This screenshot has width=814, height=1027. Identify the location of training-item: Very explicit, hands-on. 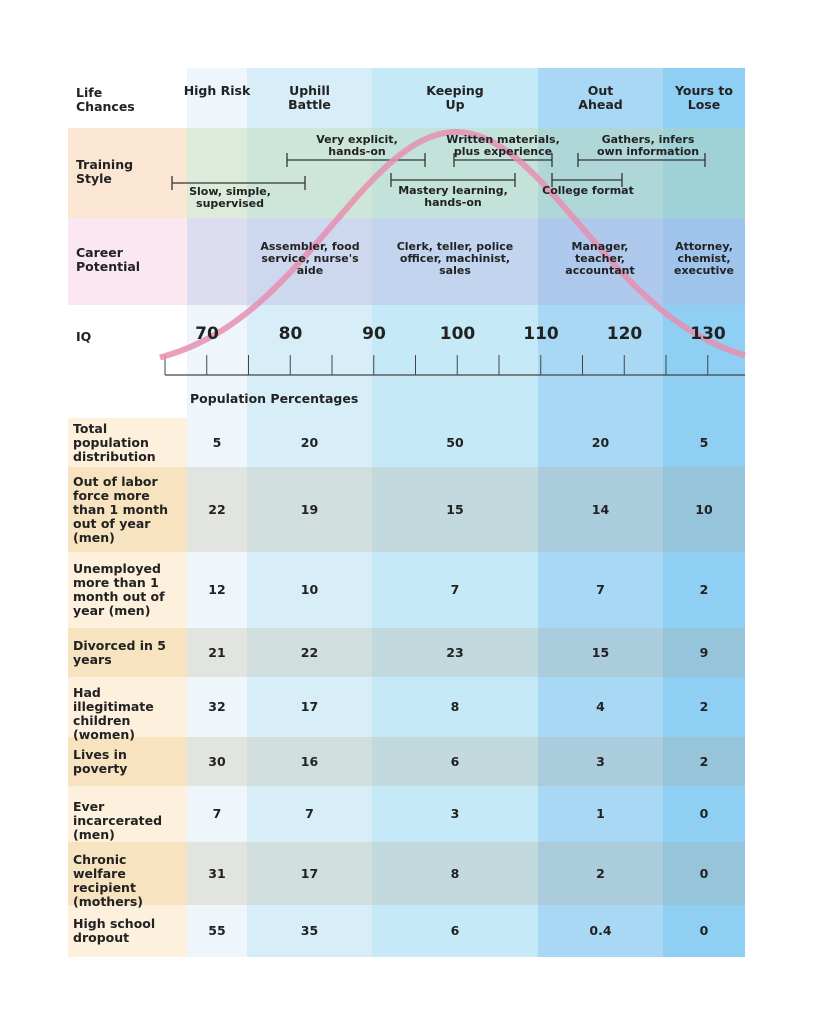
(357, 145).